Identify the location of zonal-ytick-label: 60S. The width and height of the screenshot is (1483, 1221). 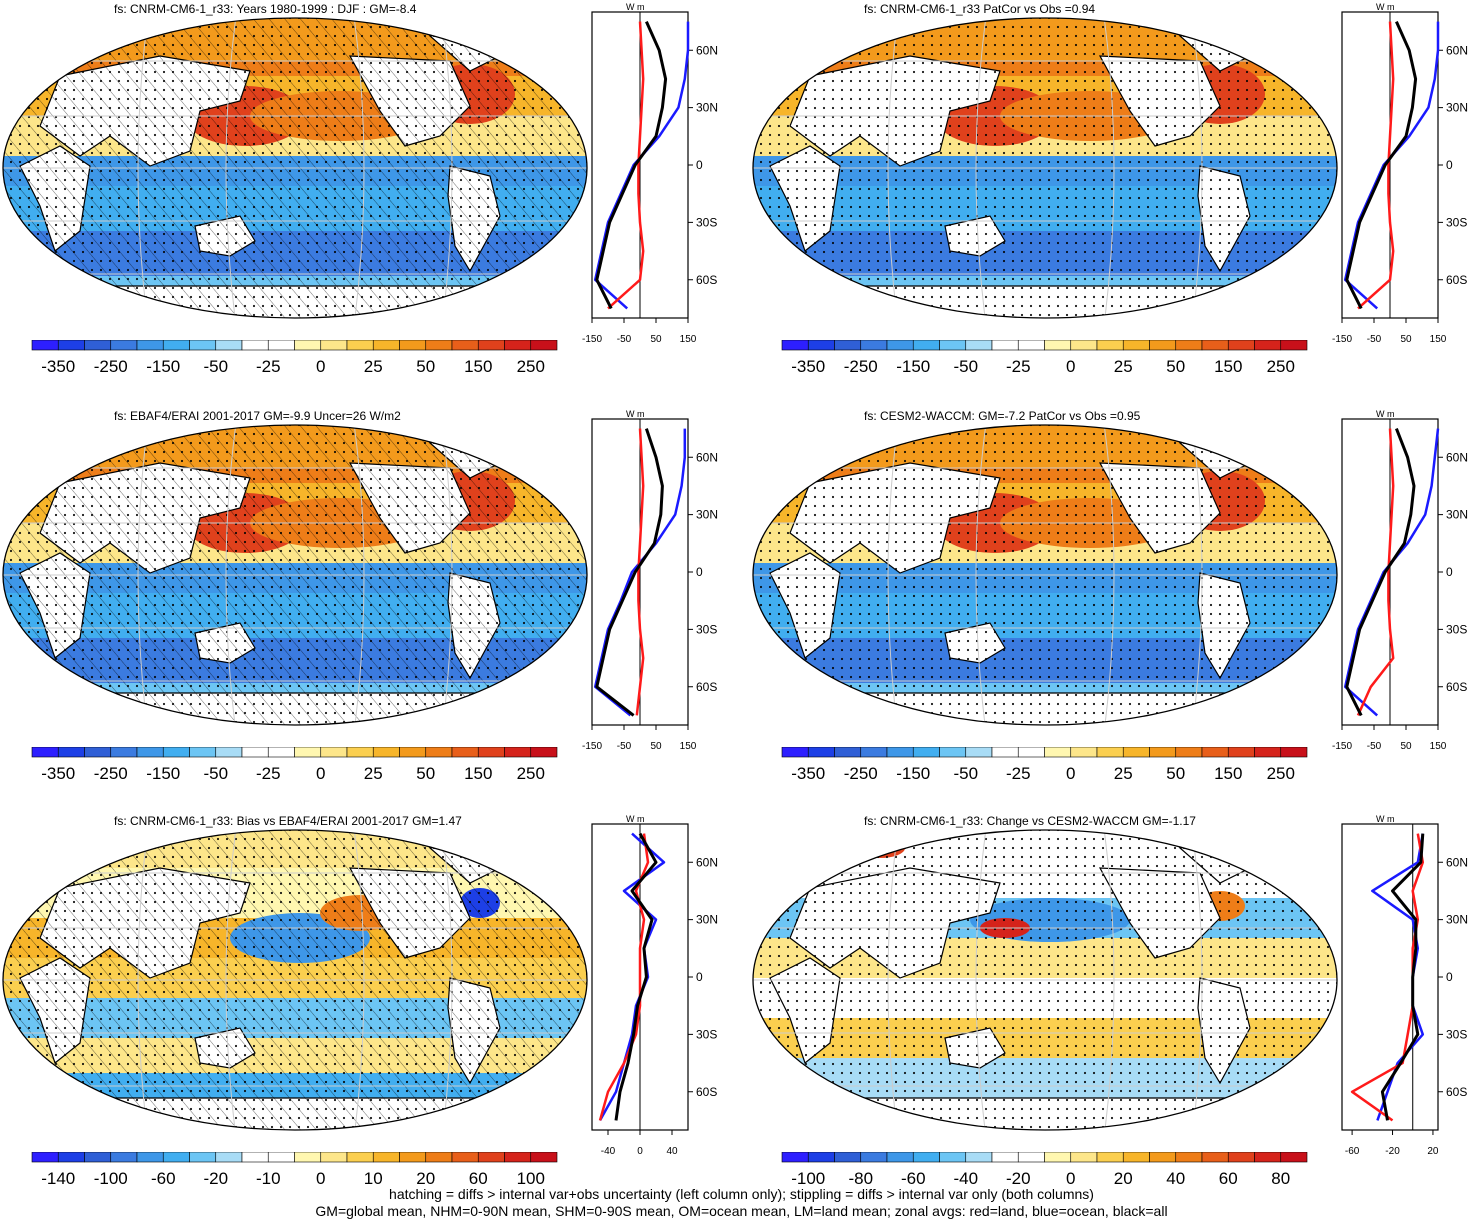
(1456, 1092).